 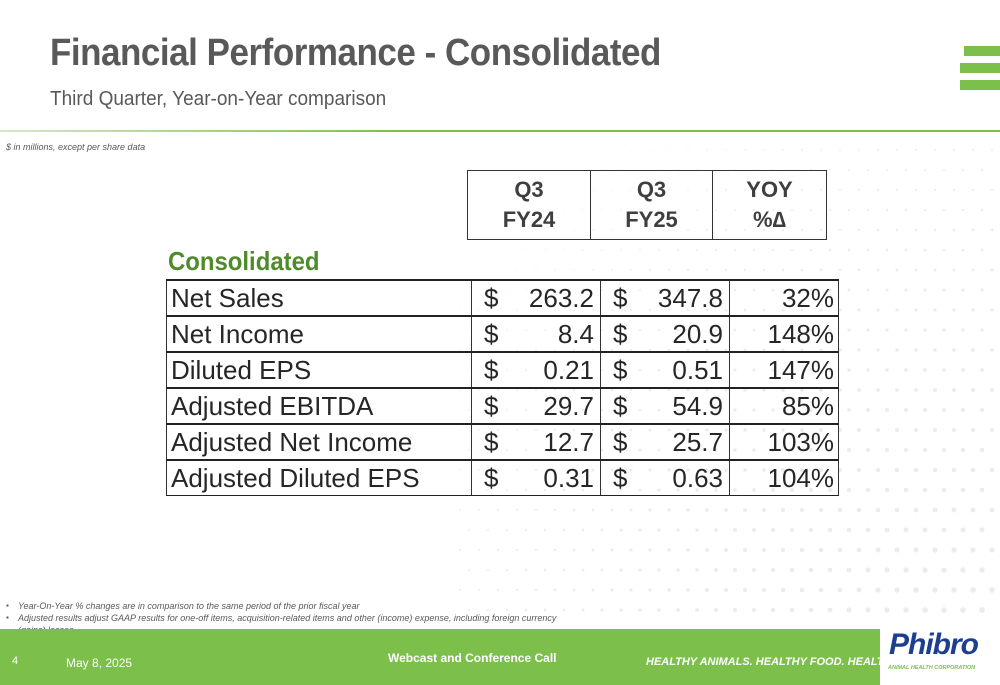 I want to click on yoy-change-value: 104%, so click(x=784, y=477).